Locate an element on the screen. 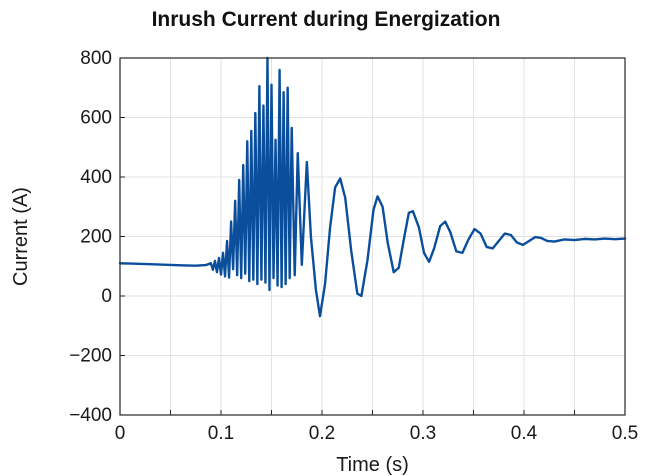 This screenshot has width=652, height=476. y-tick-label: 200 is located at coordinates (96, 237).